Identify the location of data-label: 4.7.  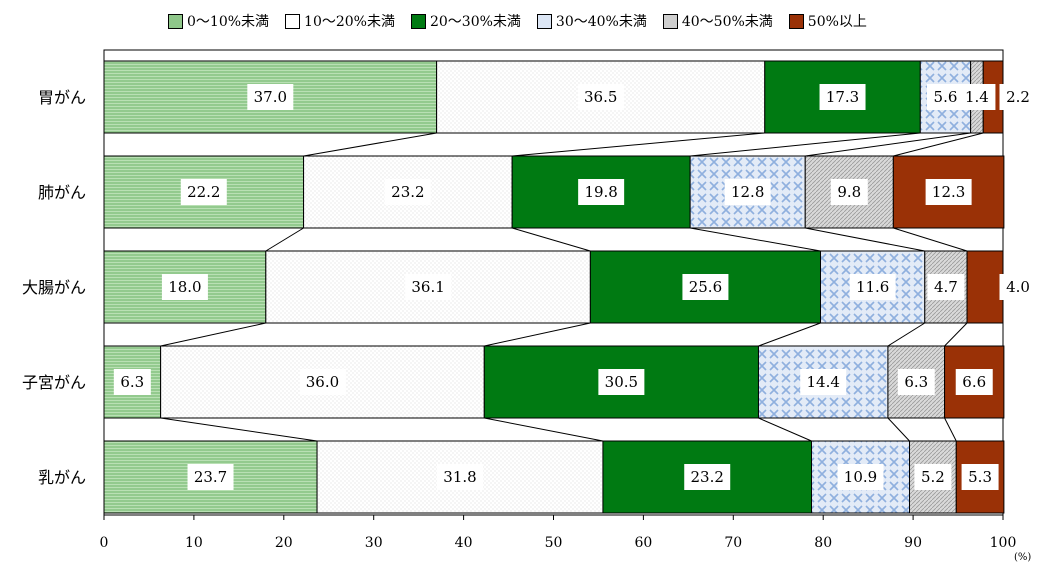
(946, 287).